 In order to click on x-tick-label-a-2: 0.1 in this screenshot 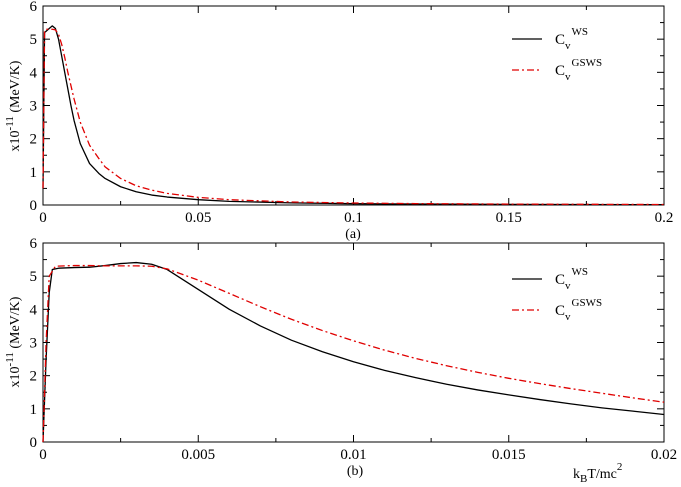, I will do `click(353, 218)`.